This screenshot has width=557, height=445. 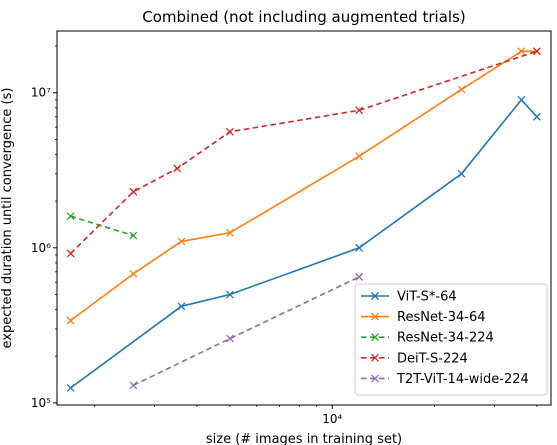 What do you see at coordinates (332, 419) in the screenshot?
I see `x-tick-label: 10⁴` at bounding box center [332, 419].